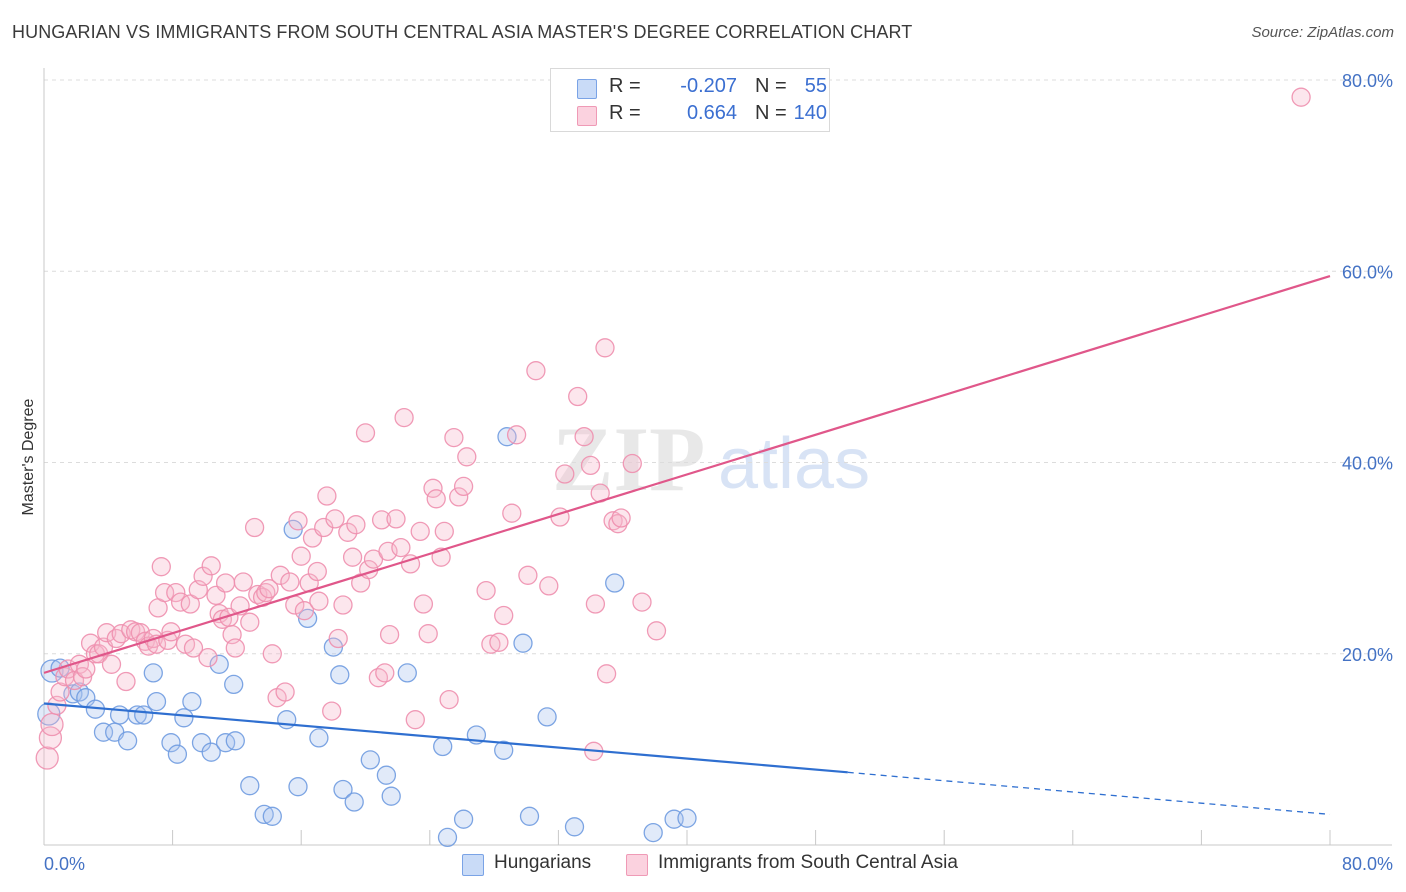  Describe the element at coordinates (1367, 272) in the screenshot. I see `y-tick-label: 60.0%` at that location.